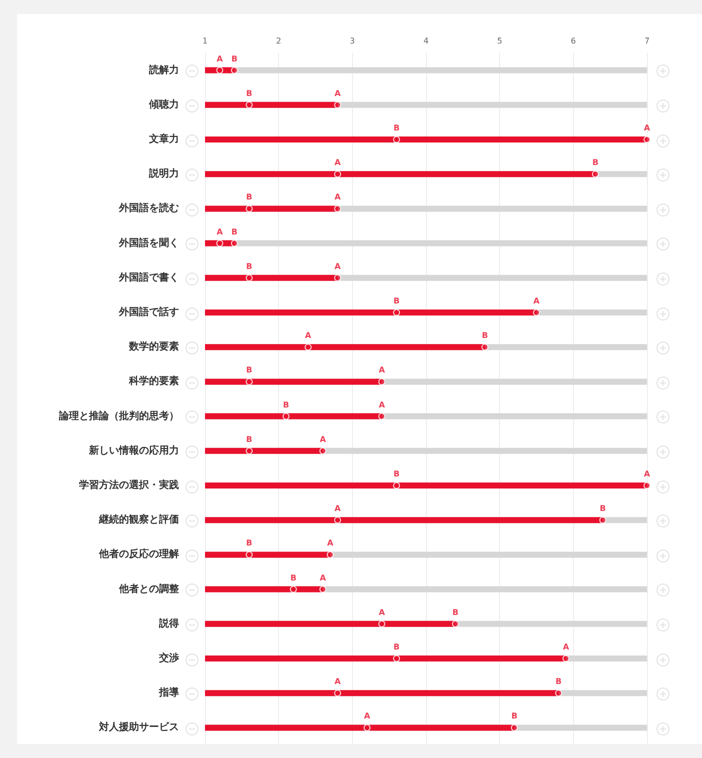 The image size is (702, 758). I want to click on y-tick-label: 外国語を聞く, so click(148, 242).